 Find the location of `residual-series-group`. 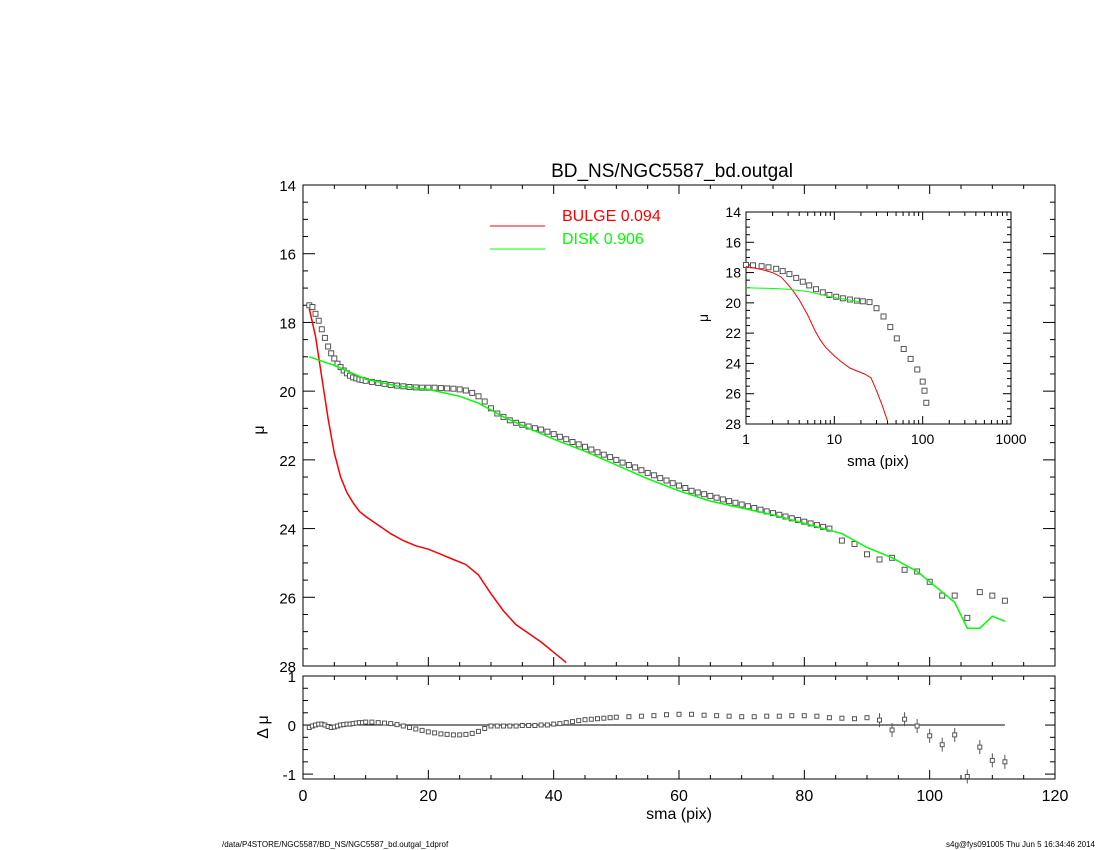

residual-series-group is located at coordinates (657, 747).